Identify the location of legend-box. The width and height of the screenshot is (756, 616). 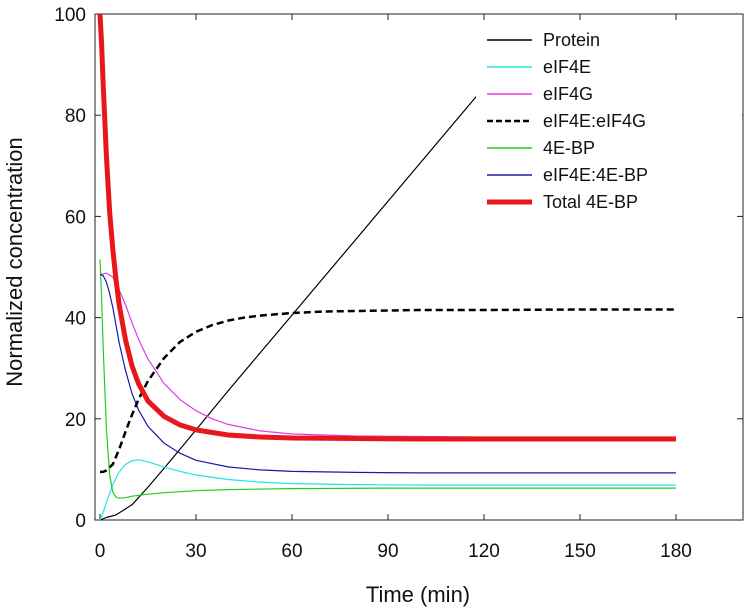
(609, 119).